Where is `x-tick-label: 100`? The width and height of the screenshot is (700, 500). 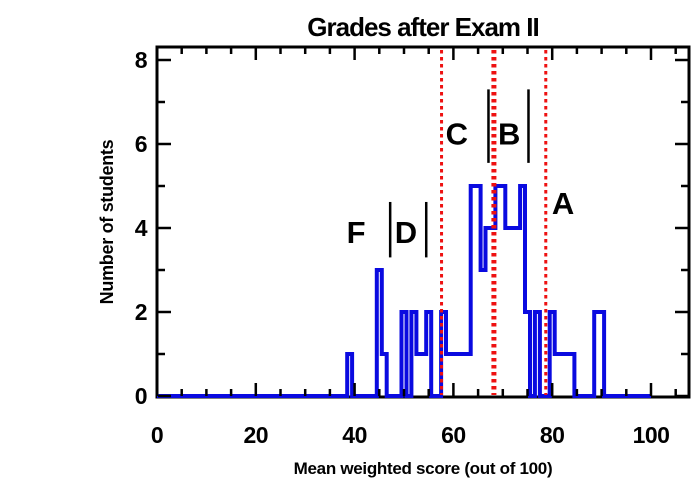 x-tick-label: 100 is located at coordinates (651, 435).